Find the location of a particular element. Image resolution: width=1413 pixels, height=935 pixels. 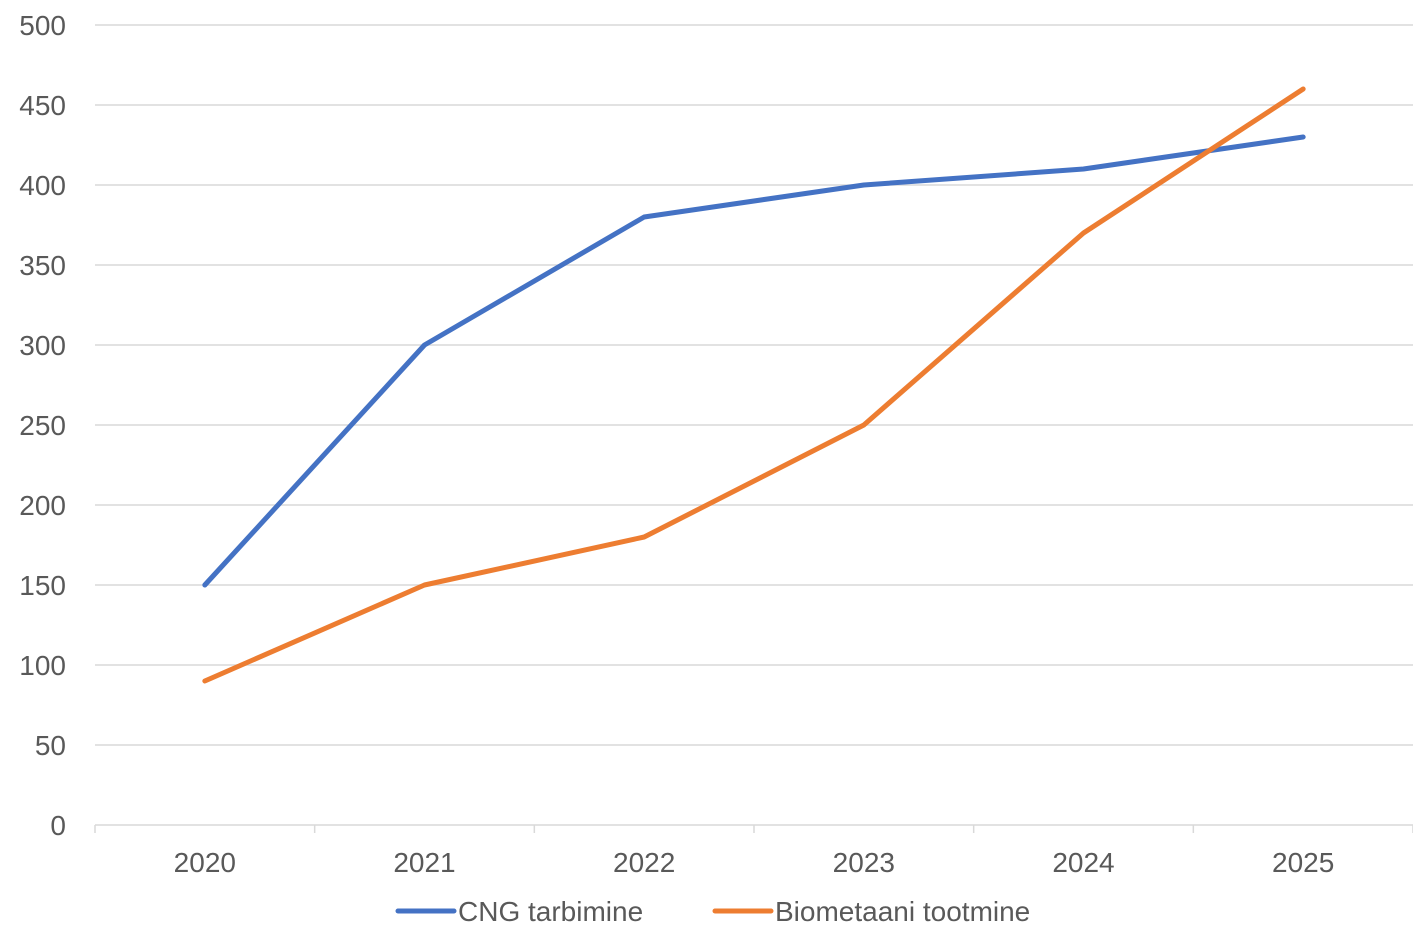

x-tick-label: 2024 is located at coordinates (1083, 862).